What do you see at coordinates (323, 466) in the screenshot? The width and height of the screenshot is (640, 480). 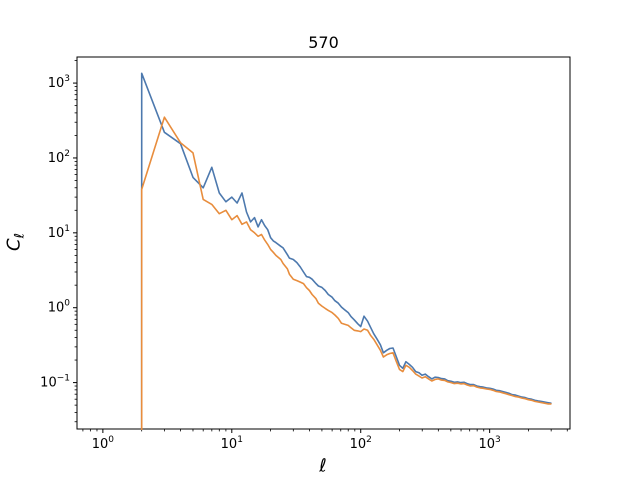 I see `x-axis-label: ℓ` at bounding box center [323, 466].